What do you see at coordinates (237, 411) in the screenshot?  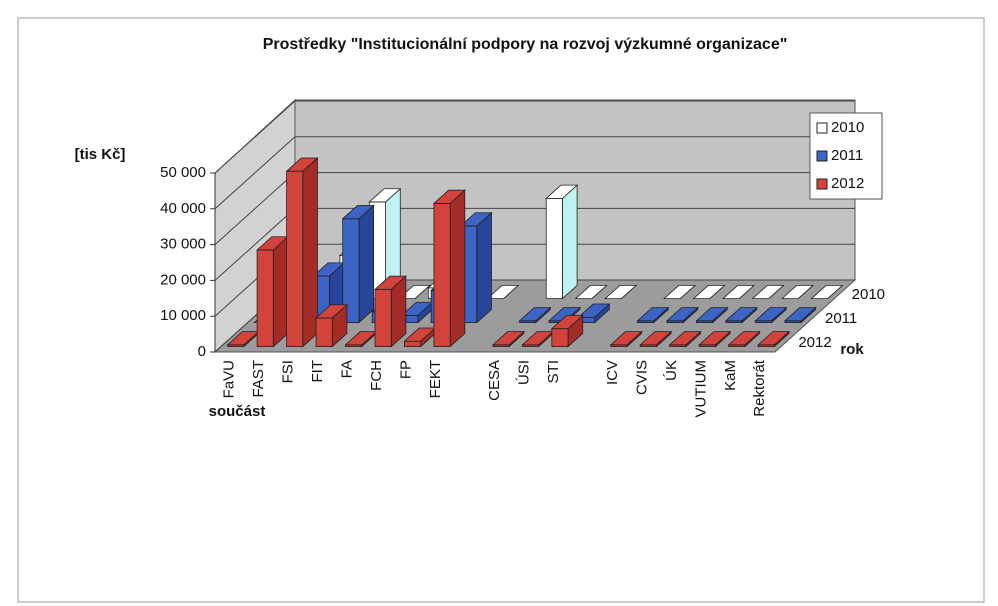 I see `x-axis-title: součást` at bounding box center [237, 411].